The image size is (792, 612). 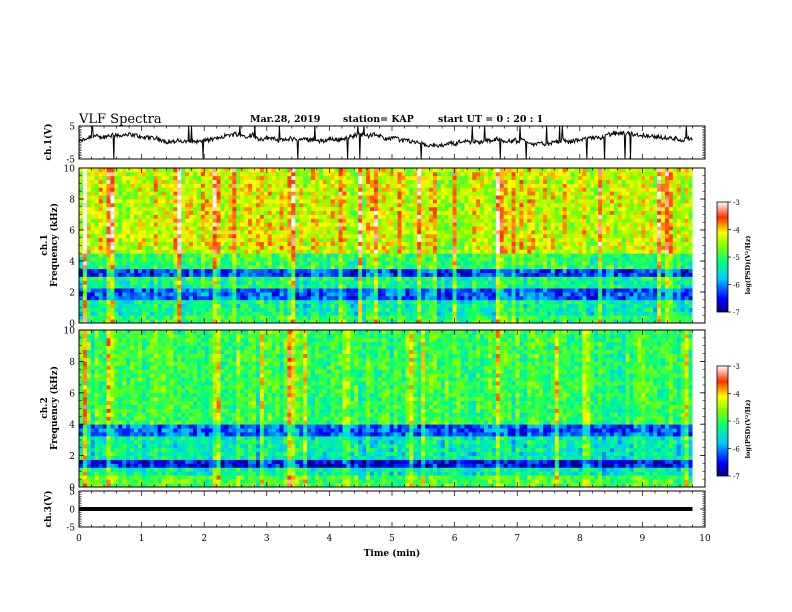 I want to click on x-tick-label: 10, so click(x=705, y=539).